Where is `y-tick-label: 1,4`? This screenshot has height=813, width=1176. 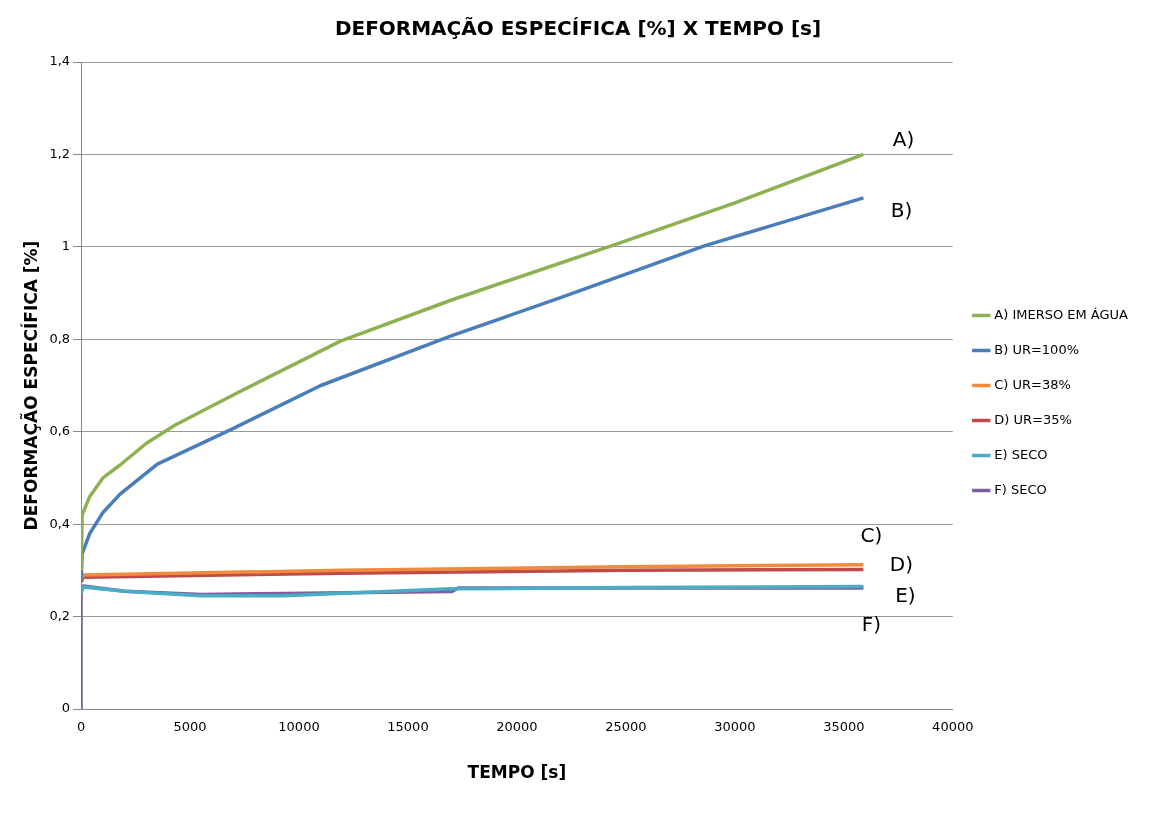 y-tick-label: 1,4 is located at coordinates (60, 61).